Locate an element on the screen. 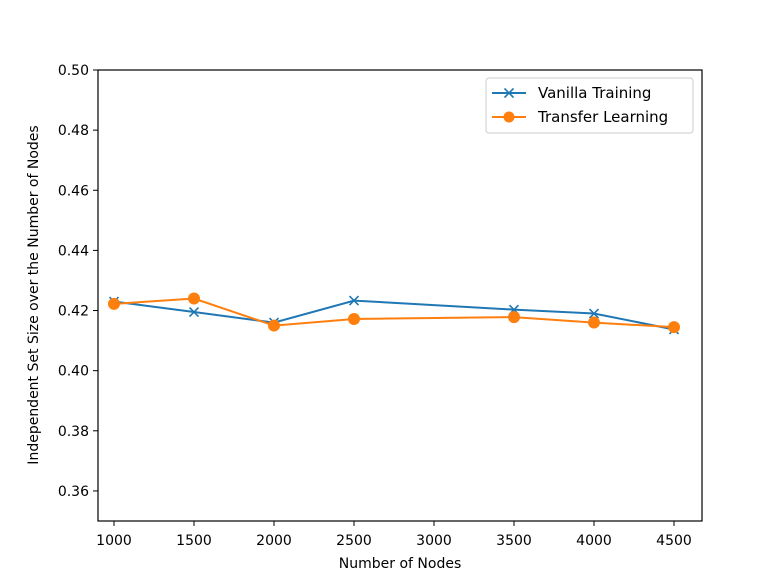 The width and height of the screenshot is (780, 585). y-tick-label: 0.38 is located at coordinates (73, 432).